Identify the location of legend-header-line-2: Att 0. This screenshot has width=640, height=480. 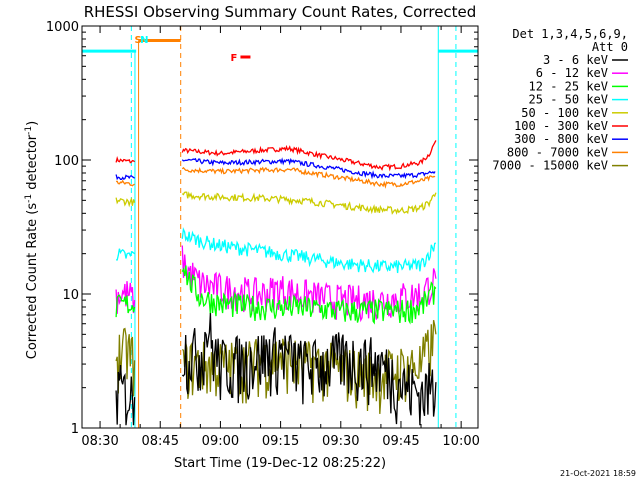
(610, 47).